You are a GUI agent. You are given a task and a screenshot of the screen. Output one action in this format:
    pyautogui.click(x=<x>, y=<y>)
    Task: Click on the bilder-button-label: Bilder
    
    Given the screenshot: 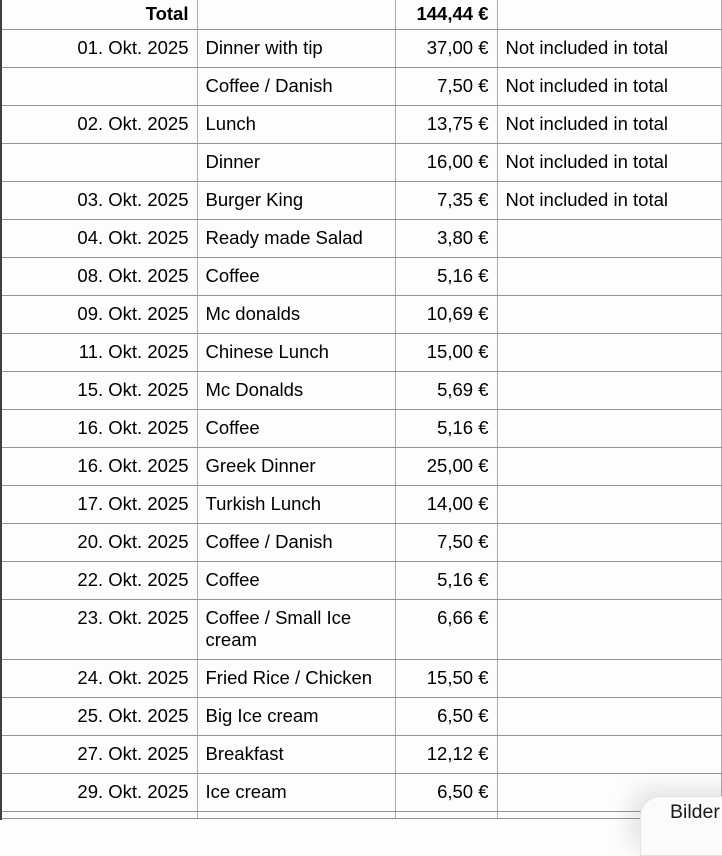 What is the action you would take?
    pyautogui.click(x=695, y=812)
    